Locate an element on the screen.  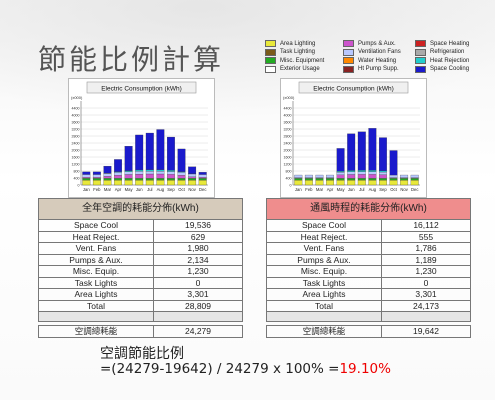
table-header-row: 全年空調的耗能分佈(kWh) is located at coordinates (140, 209).